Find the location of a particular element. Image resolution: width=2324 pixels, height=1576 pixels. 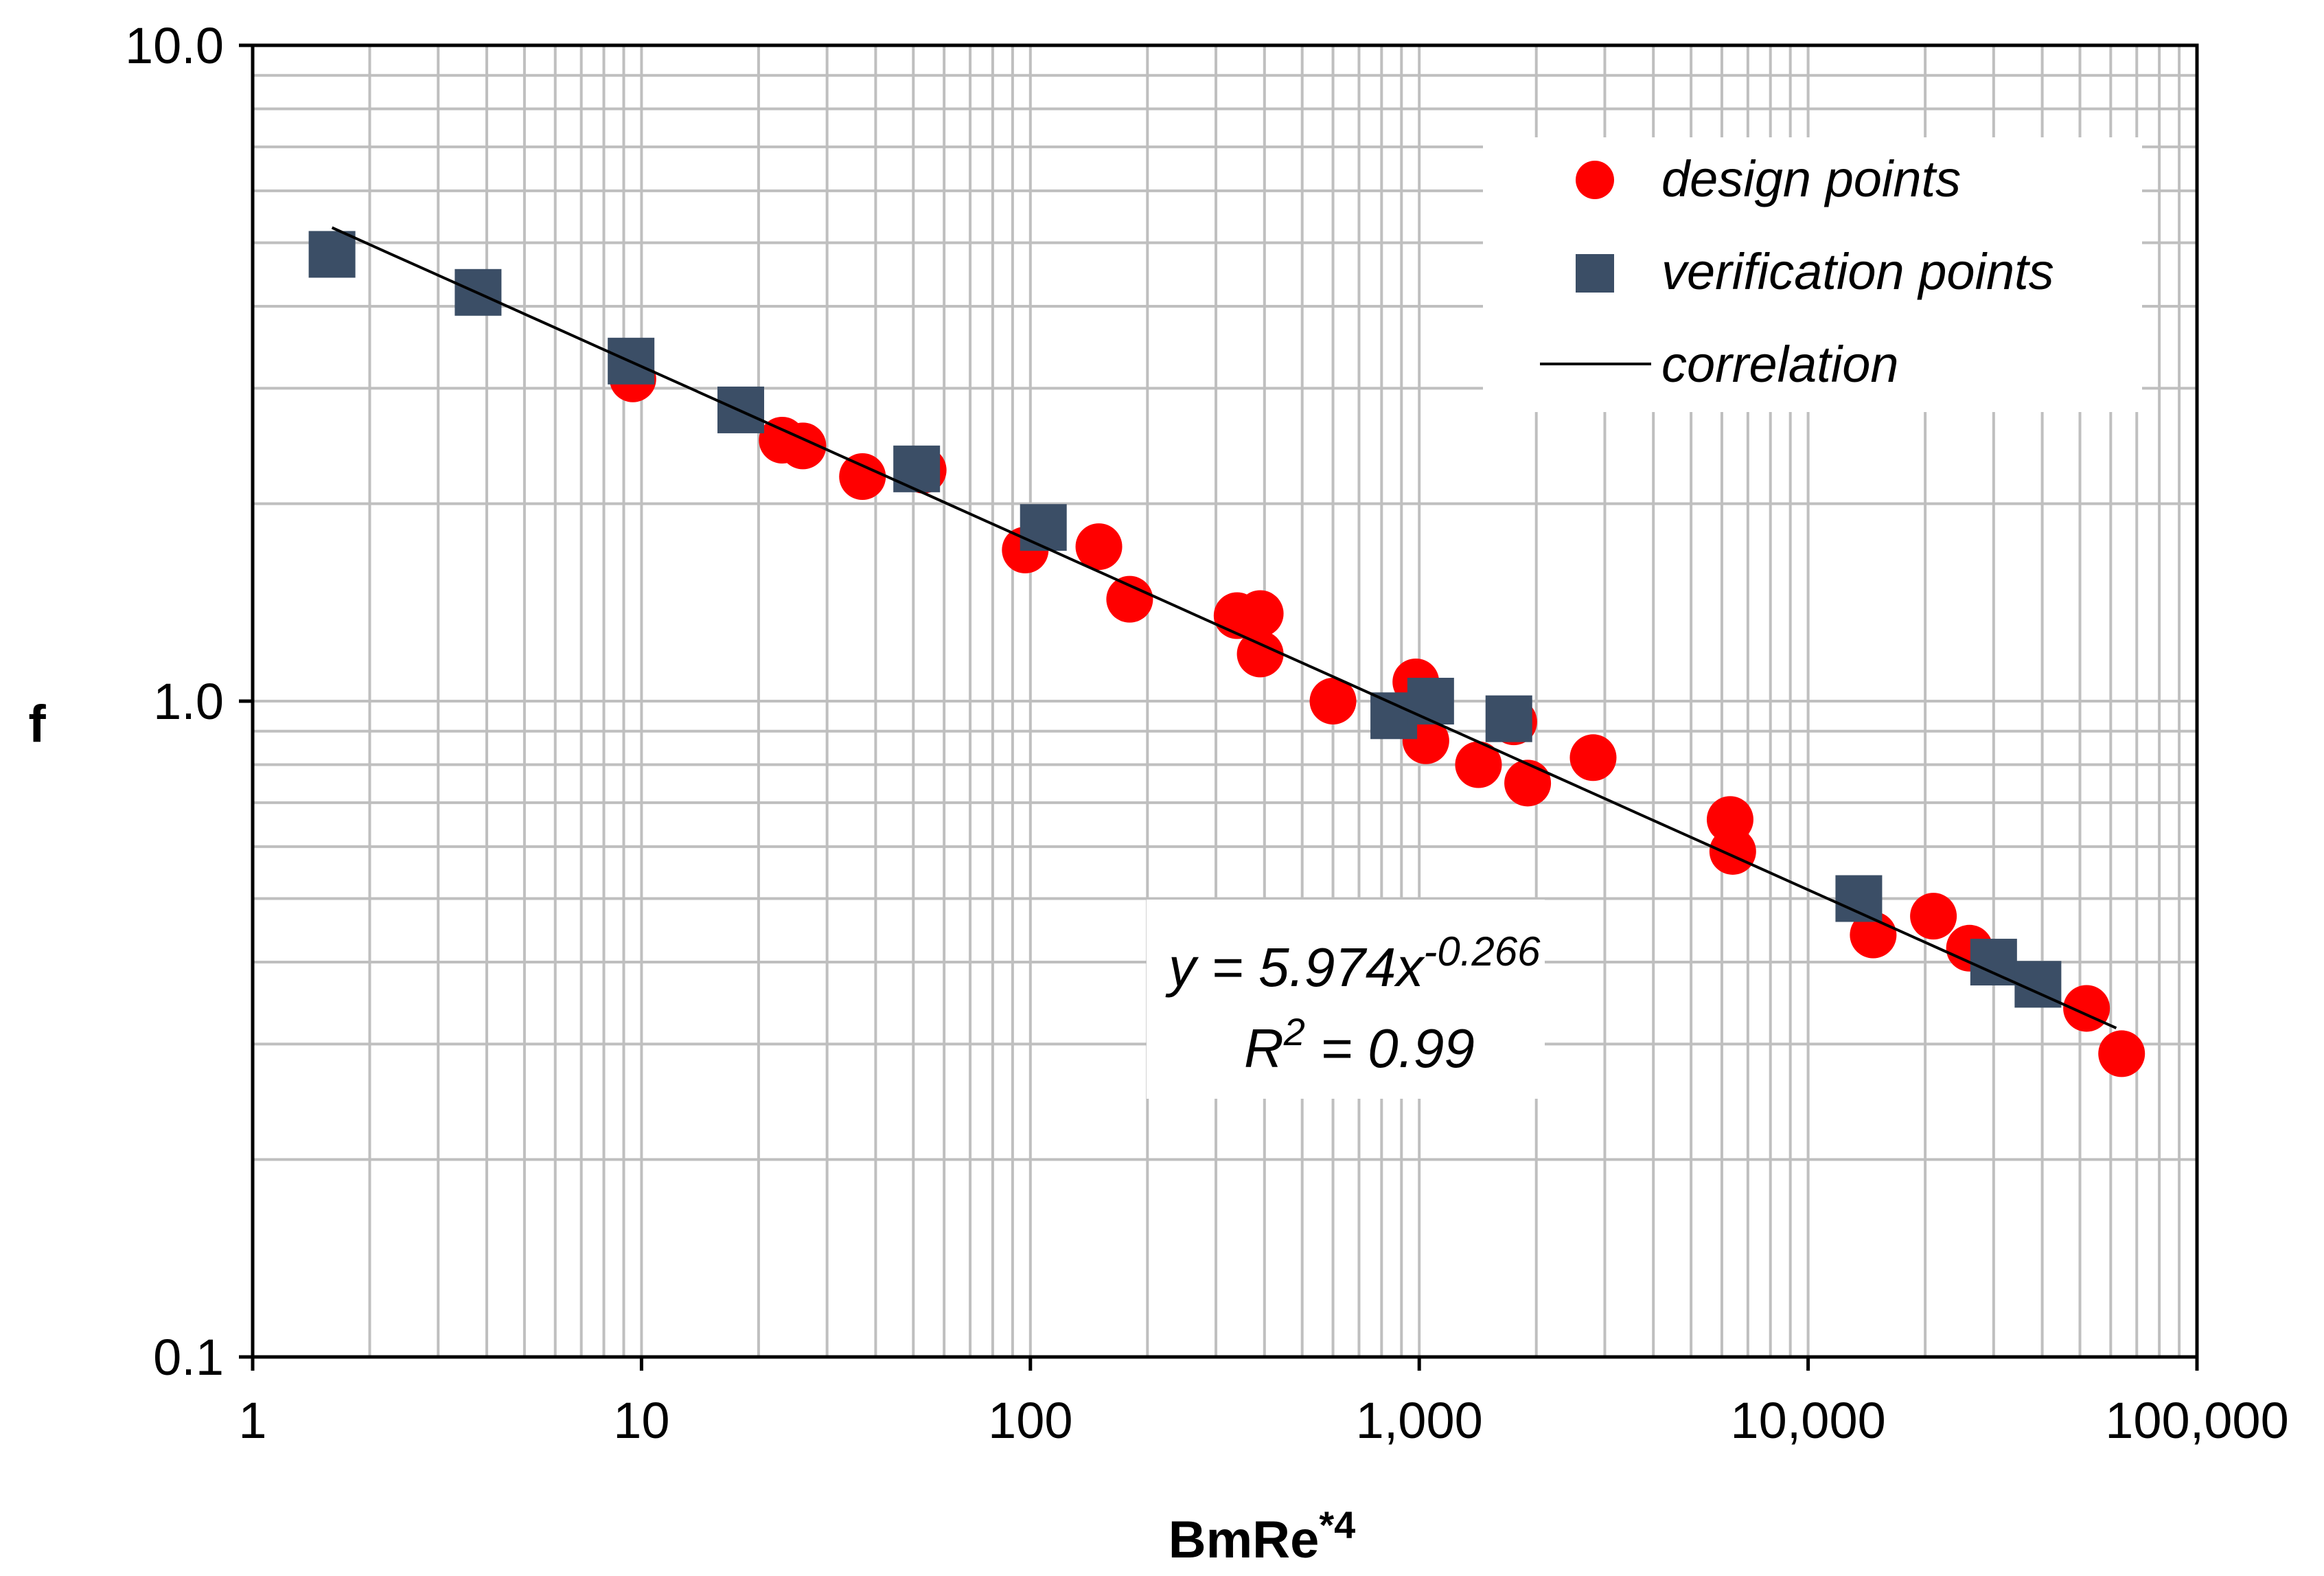

equation-box is located at coordinates (1346, 999).